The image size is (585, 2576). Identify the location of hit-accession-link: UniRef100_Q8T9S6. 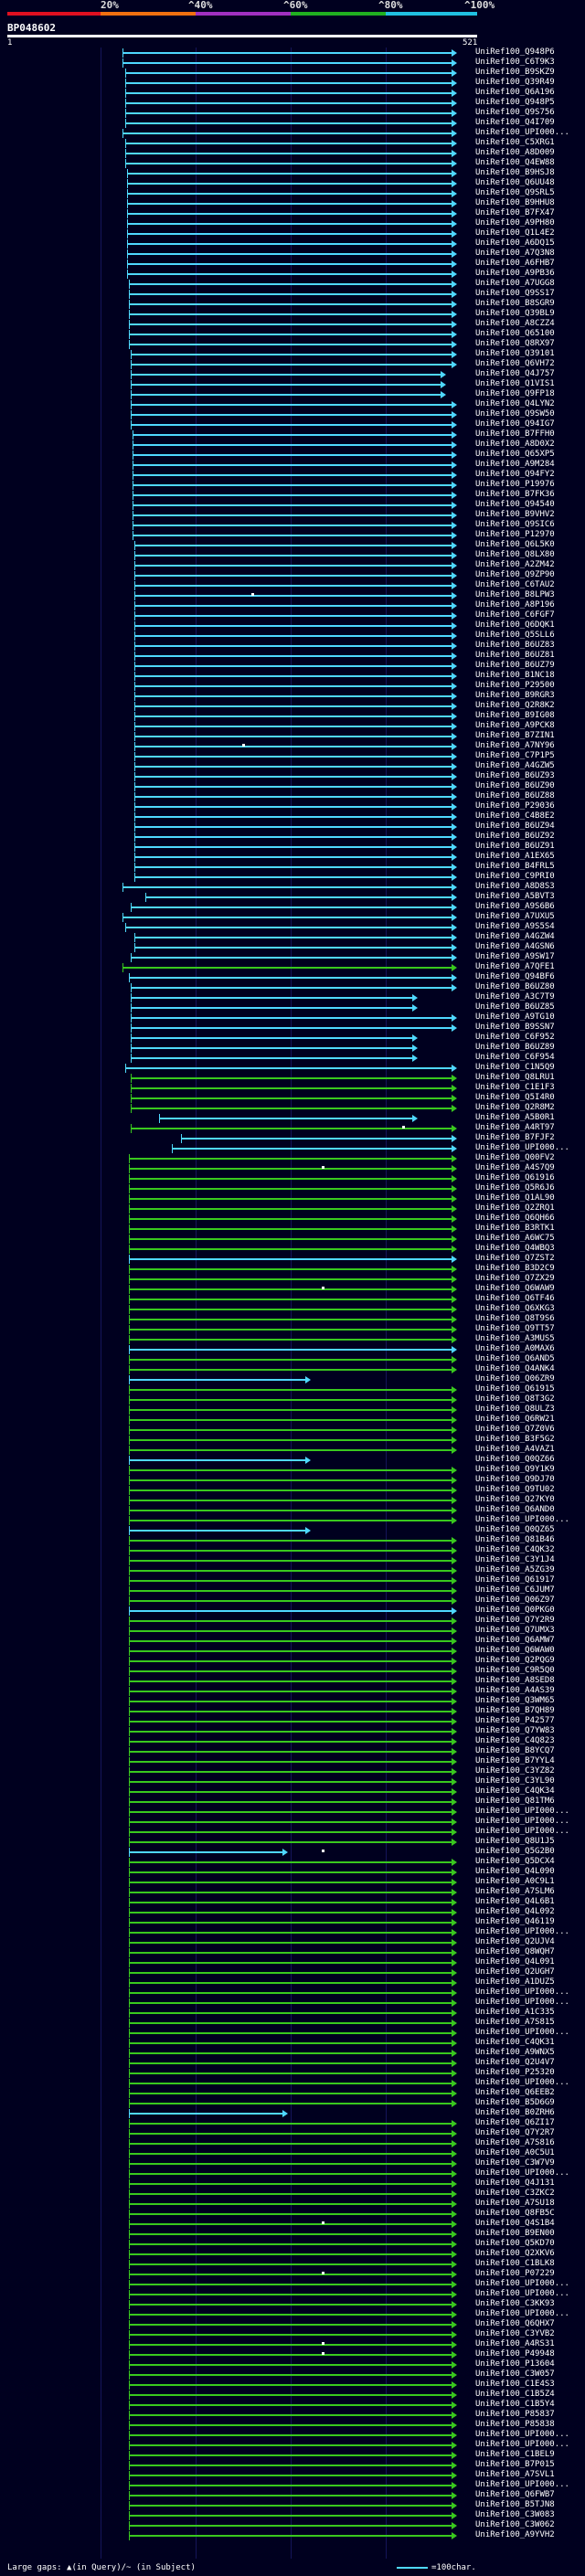
(515, 1318).